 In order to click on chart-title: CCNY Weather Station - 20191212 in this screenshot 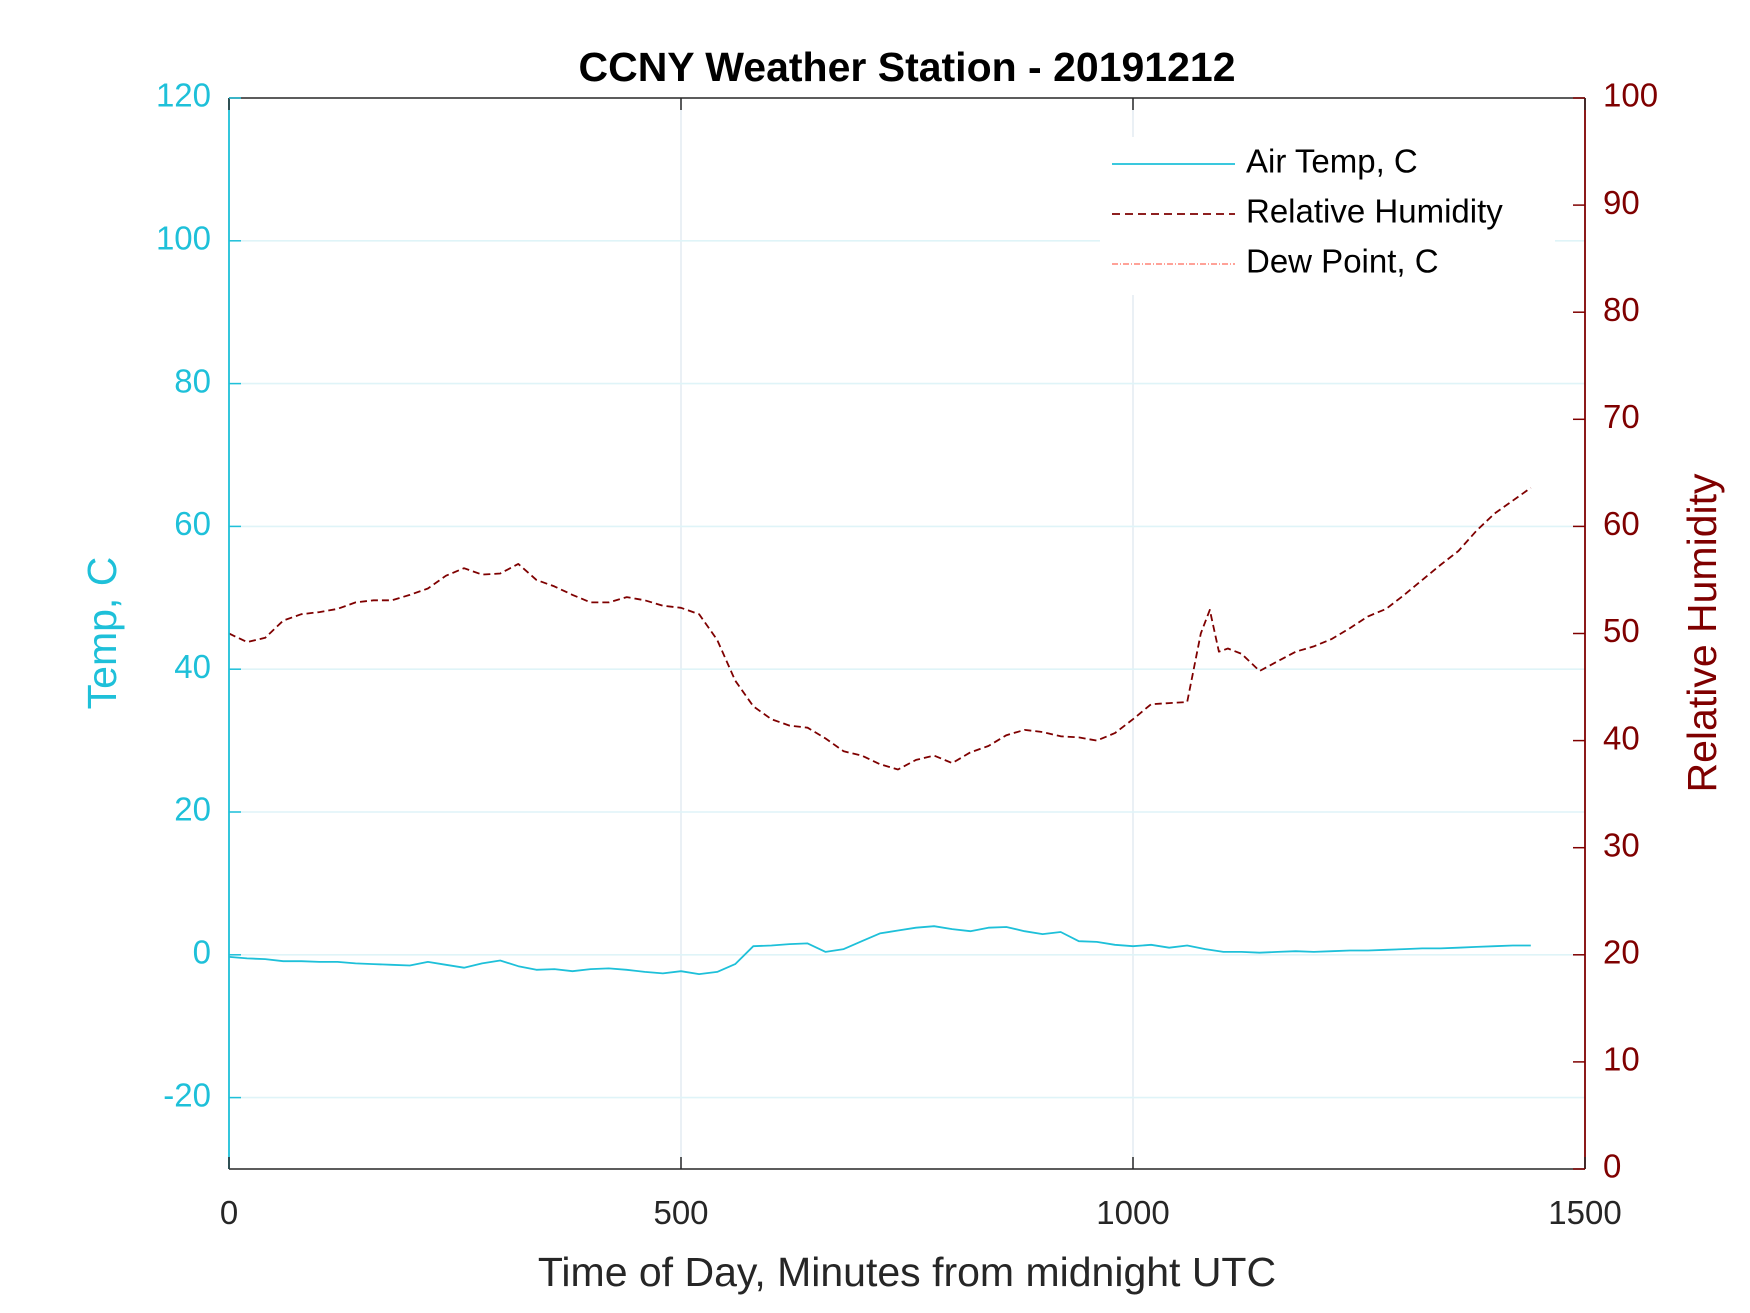, I will do `click(906, 67)`.